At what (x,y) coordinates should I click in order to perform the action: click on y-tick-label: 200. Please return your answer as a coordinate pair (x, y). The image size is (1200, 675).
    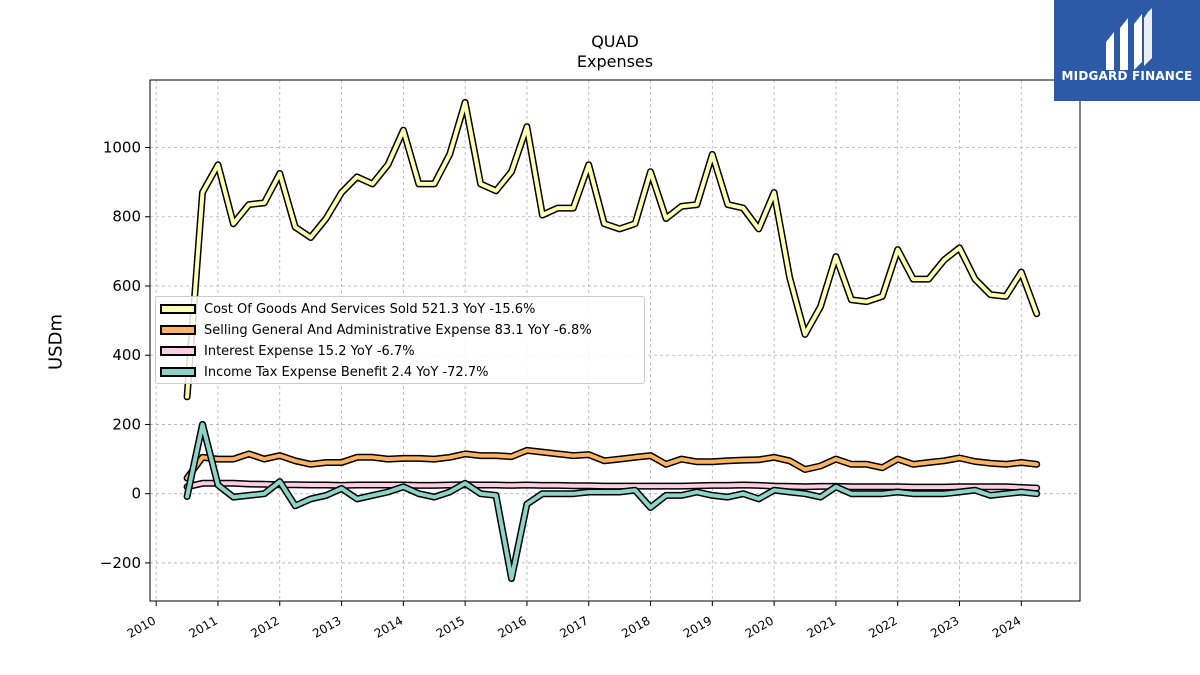
    Looking at the image, I should click on (126, 424).